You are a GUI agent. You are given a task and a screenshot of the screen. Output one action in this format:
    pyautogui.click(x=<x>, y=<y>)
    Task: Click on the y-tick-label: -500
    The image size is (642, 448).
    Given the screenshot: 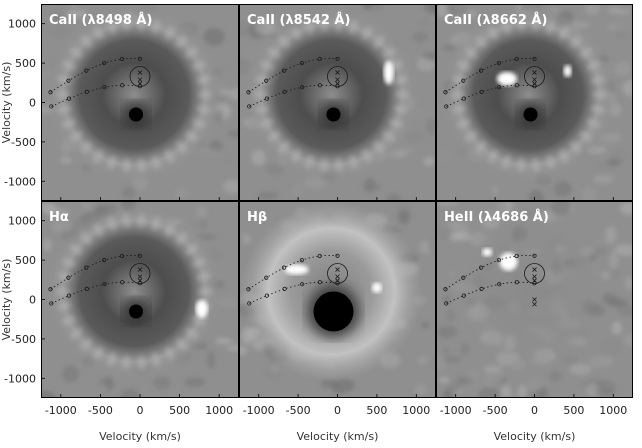 What is the action you would take?
    pyautogui.click(x=23, y=142)
    